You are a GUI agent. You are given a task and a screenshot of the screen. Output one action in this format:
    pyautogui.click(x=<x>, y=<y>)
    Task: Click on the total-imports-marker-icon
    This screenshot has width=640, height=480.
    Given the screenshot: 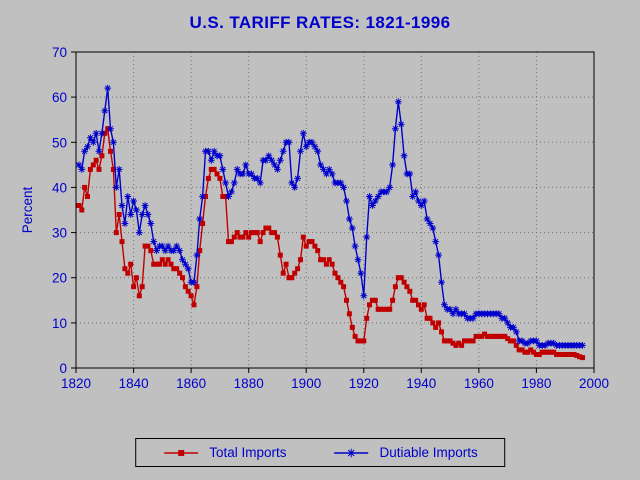 What is the action you would take?
    pyautogui.click(x=181, y=452)
    